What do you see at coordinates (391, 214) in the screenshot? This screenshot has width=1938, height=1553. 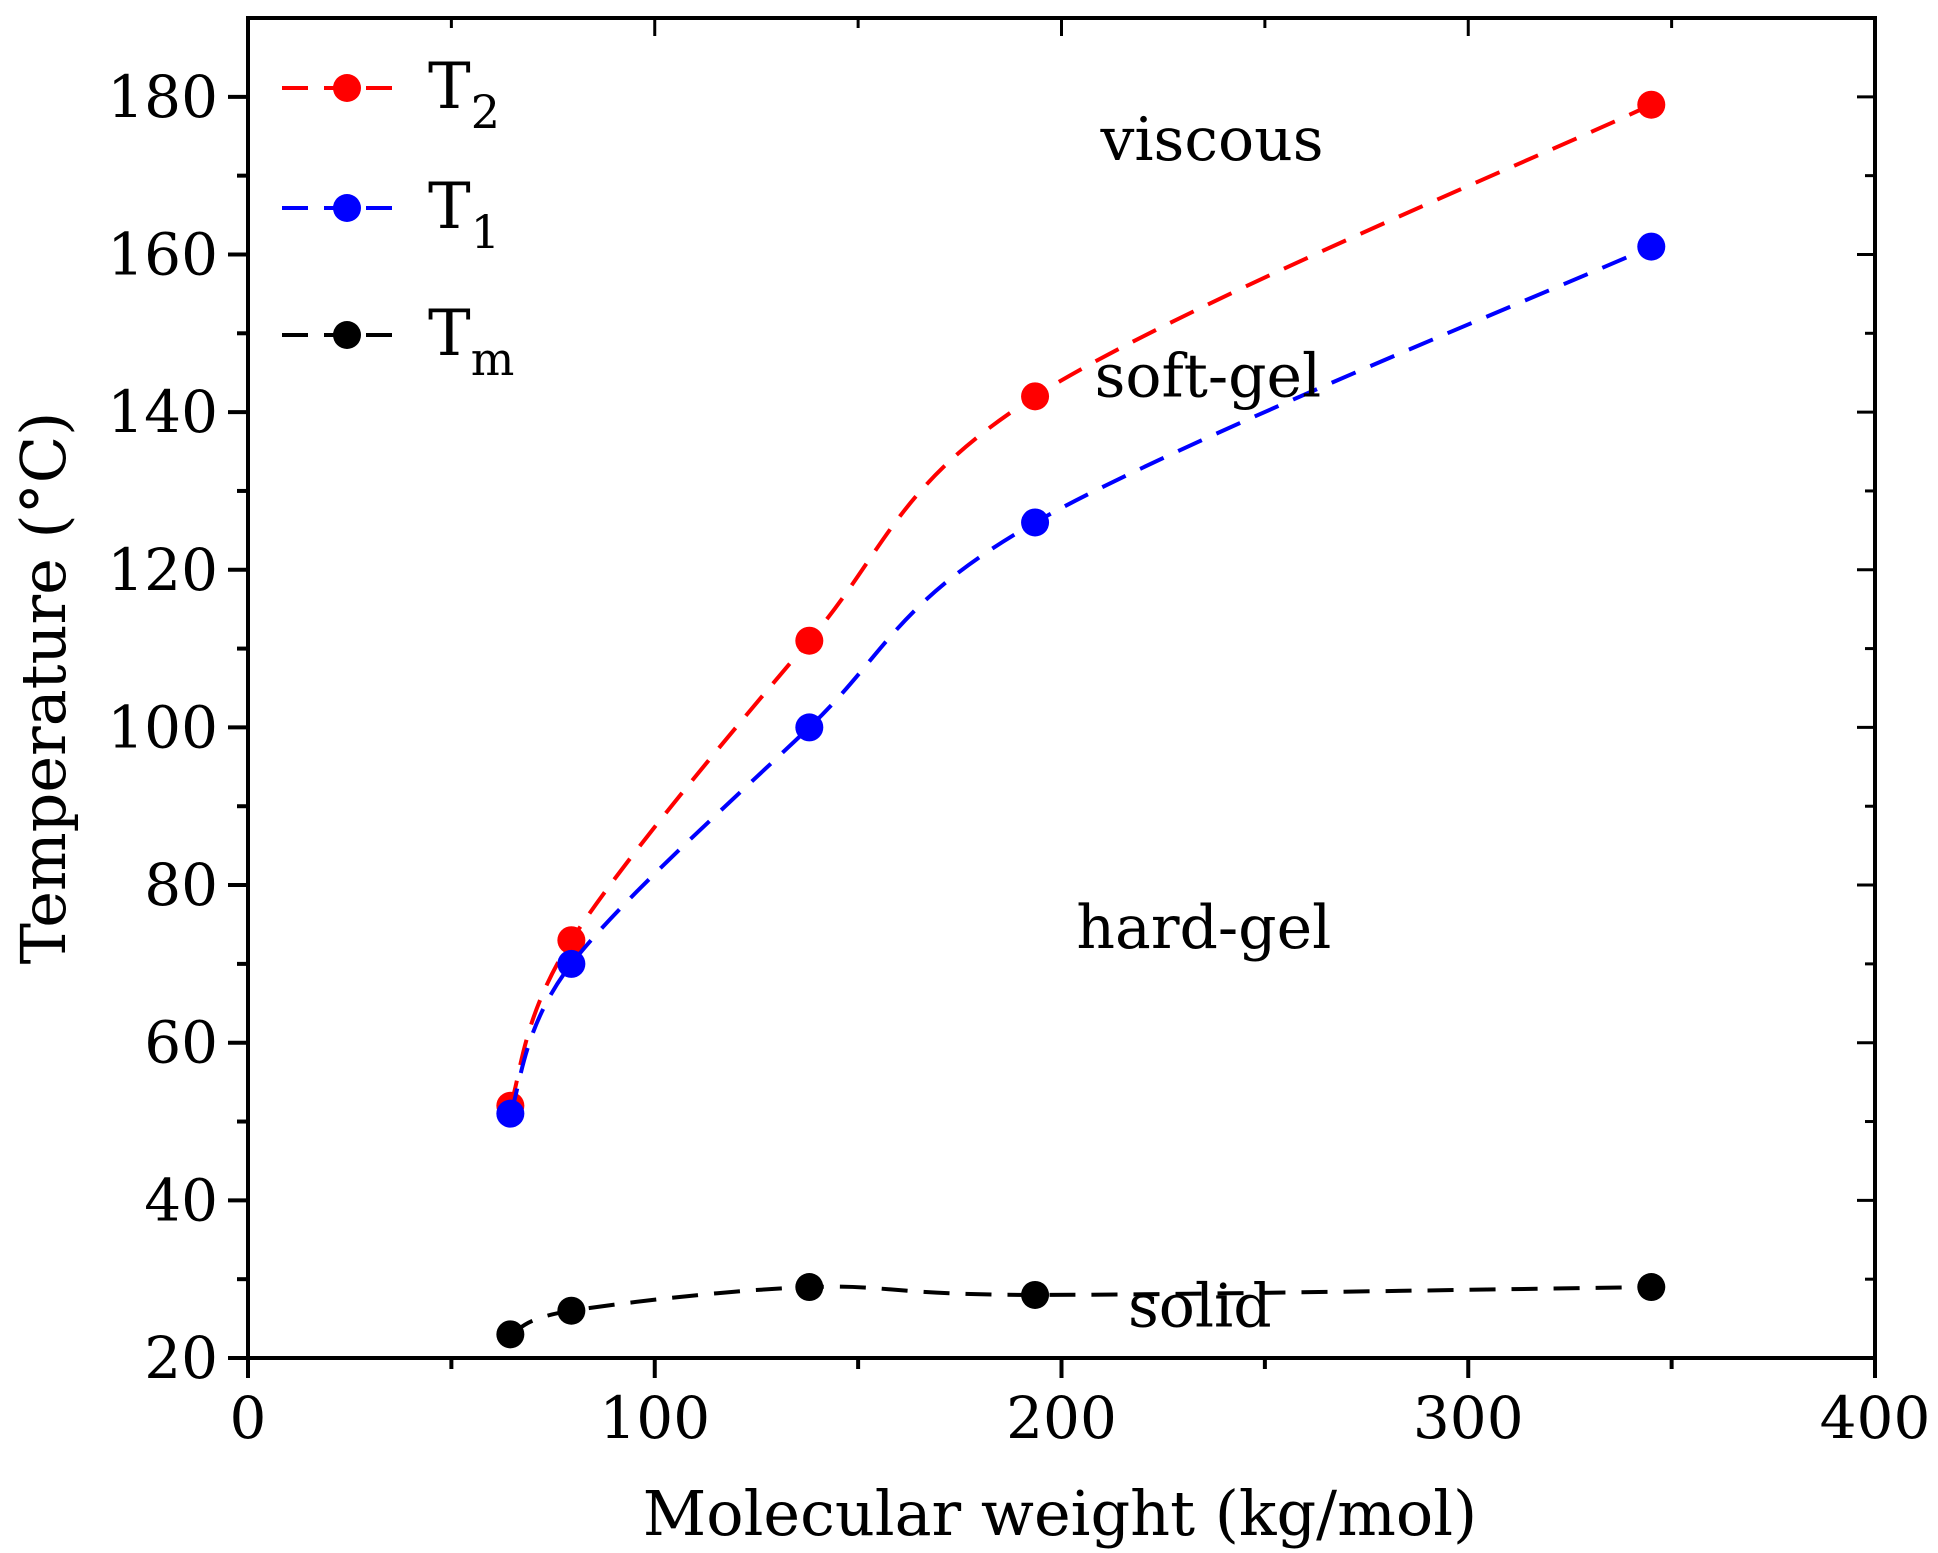 I see `legend-item-T1: T1` at bounding box center [391, 214].